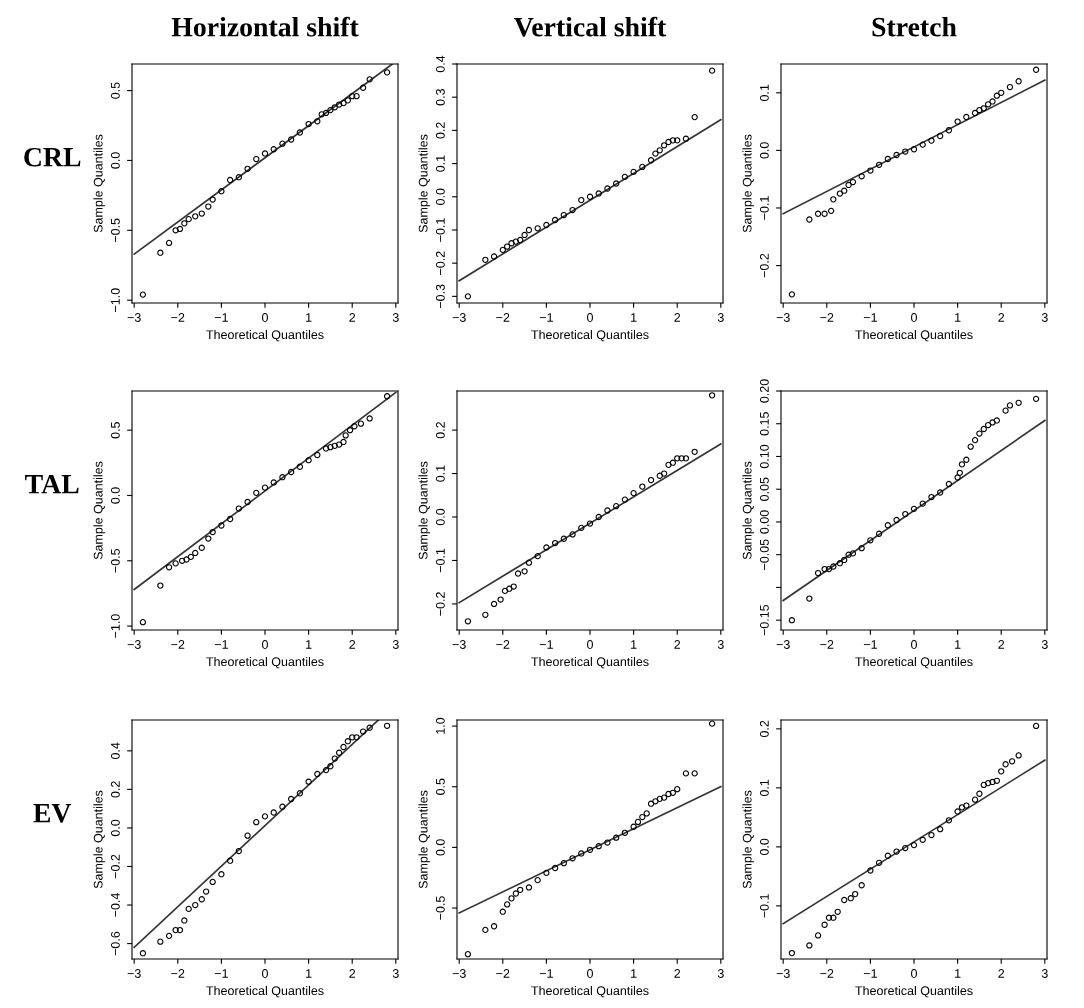 This screenshot has height=1008, width=1084. What do you see at coordinates (52, 813) in the screenshot?
I see `text: EV` at bounding box center [52, 813].